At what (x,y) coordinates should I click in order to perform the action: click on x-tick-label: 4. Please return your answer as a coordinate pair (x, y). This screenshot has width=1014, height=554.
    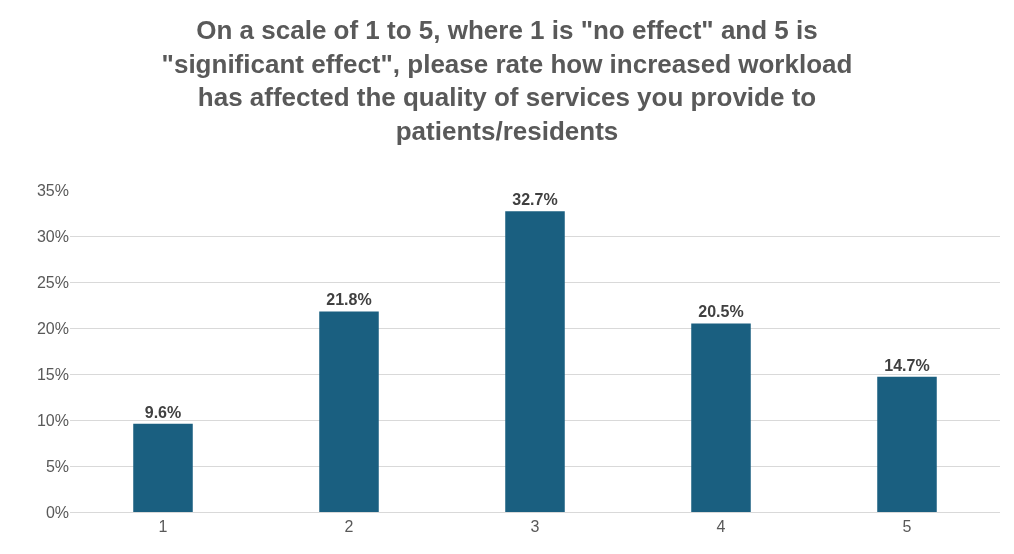
    Looking at the image, I should click on (721, 527).